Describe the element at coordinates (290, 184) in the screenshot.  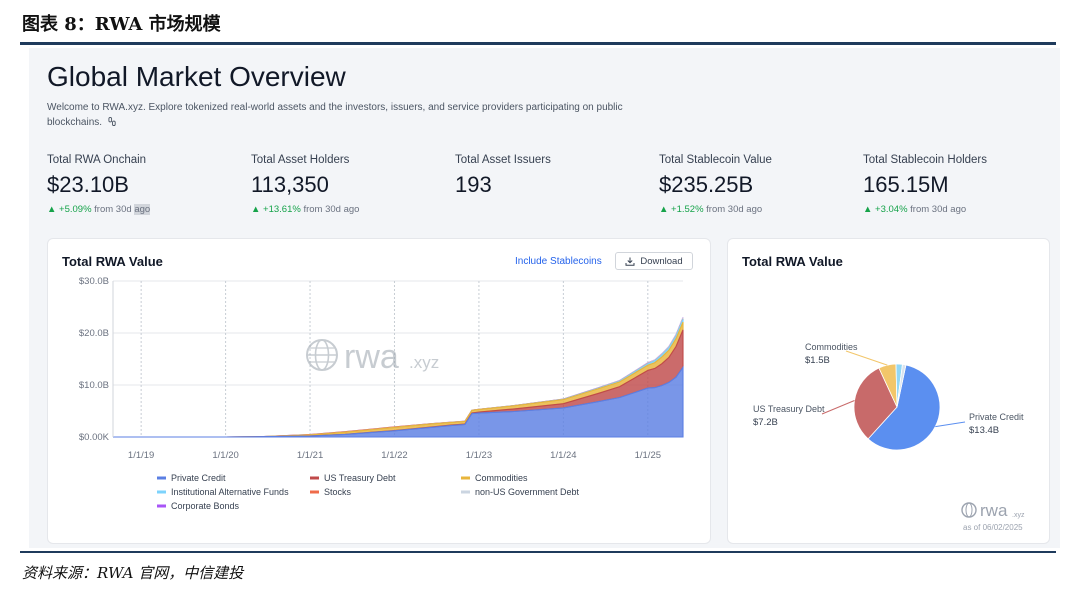
I see `stat-value: 113,350` at that location.